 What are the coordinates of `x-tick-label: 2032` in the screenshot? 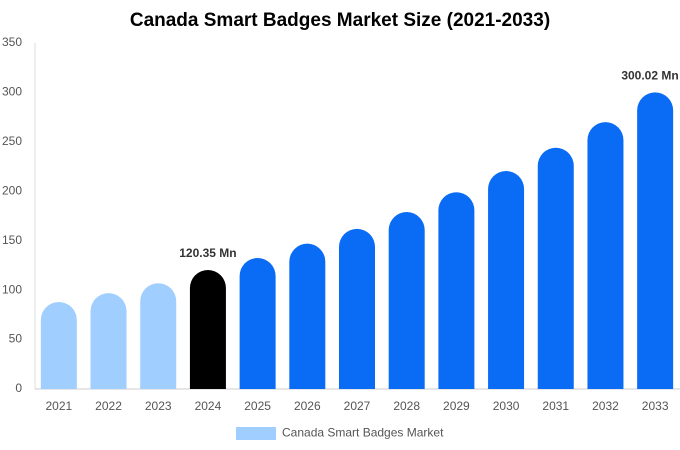 It's located at (605, 406).